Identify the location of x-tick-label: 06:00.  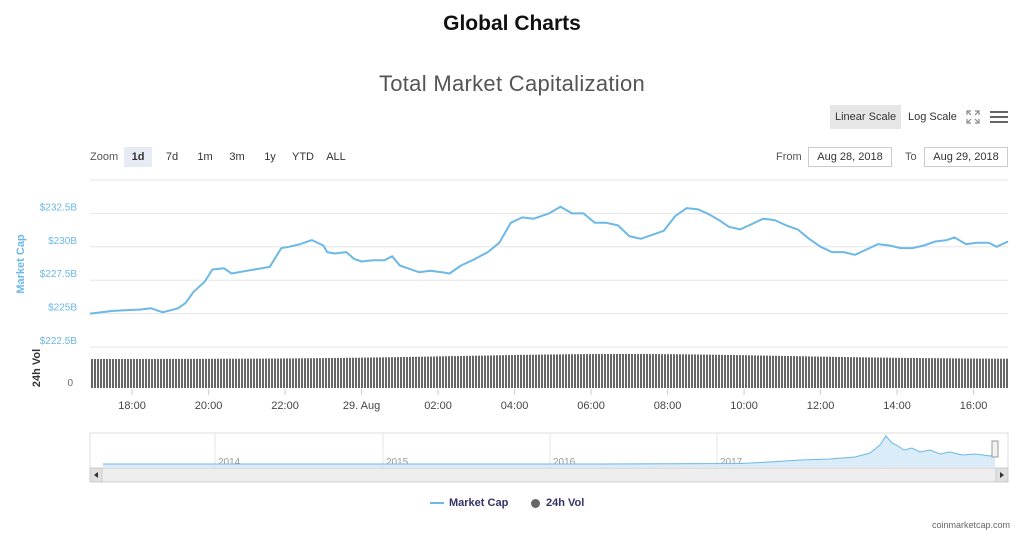
(591, 406).